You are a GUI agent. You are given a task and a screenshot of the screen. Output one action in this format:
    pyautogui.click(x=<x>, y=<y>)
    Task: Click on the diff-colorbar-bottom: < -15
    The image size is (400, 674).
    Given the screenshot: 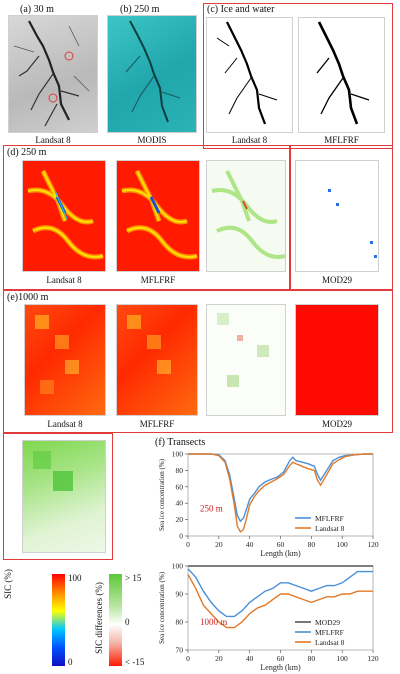 What is the action you would take?
    pyautogui.click(x=135, y=662)
    